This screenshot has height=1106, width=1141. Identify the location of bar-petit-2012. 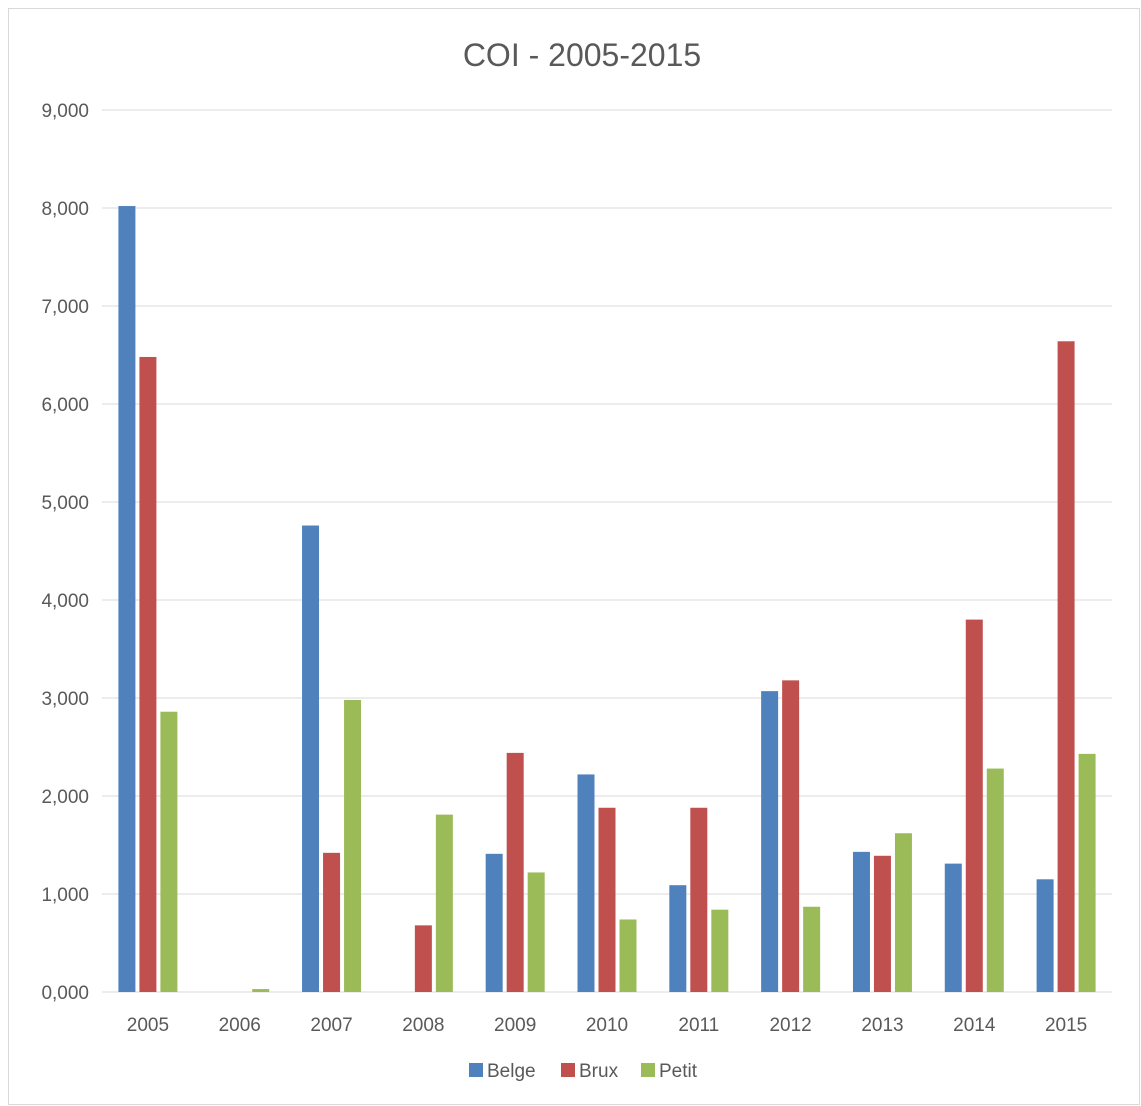
(812, 949).